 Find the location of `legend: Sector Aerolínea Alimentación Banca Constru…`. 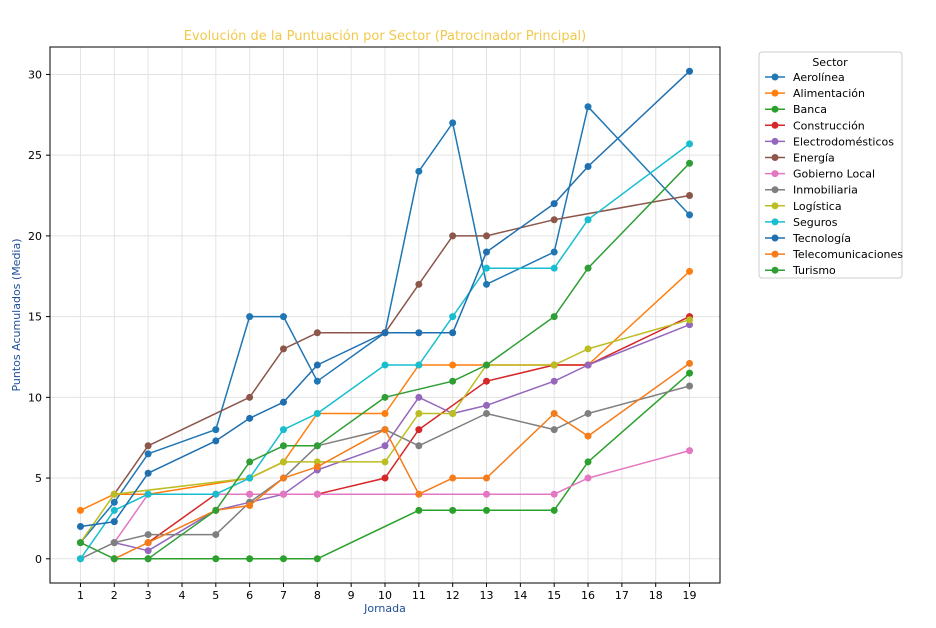

legend: Sector Aerolínea Alimentación Banca Constru… is located at coordinates (830, 165).